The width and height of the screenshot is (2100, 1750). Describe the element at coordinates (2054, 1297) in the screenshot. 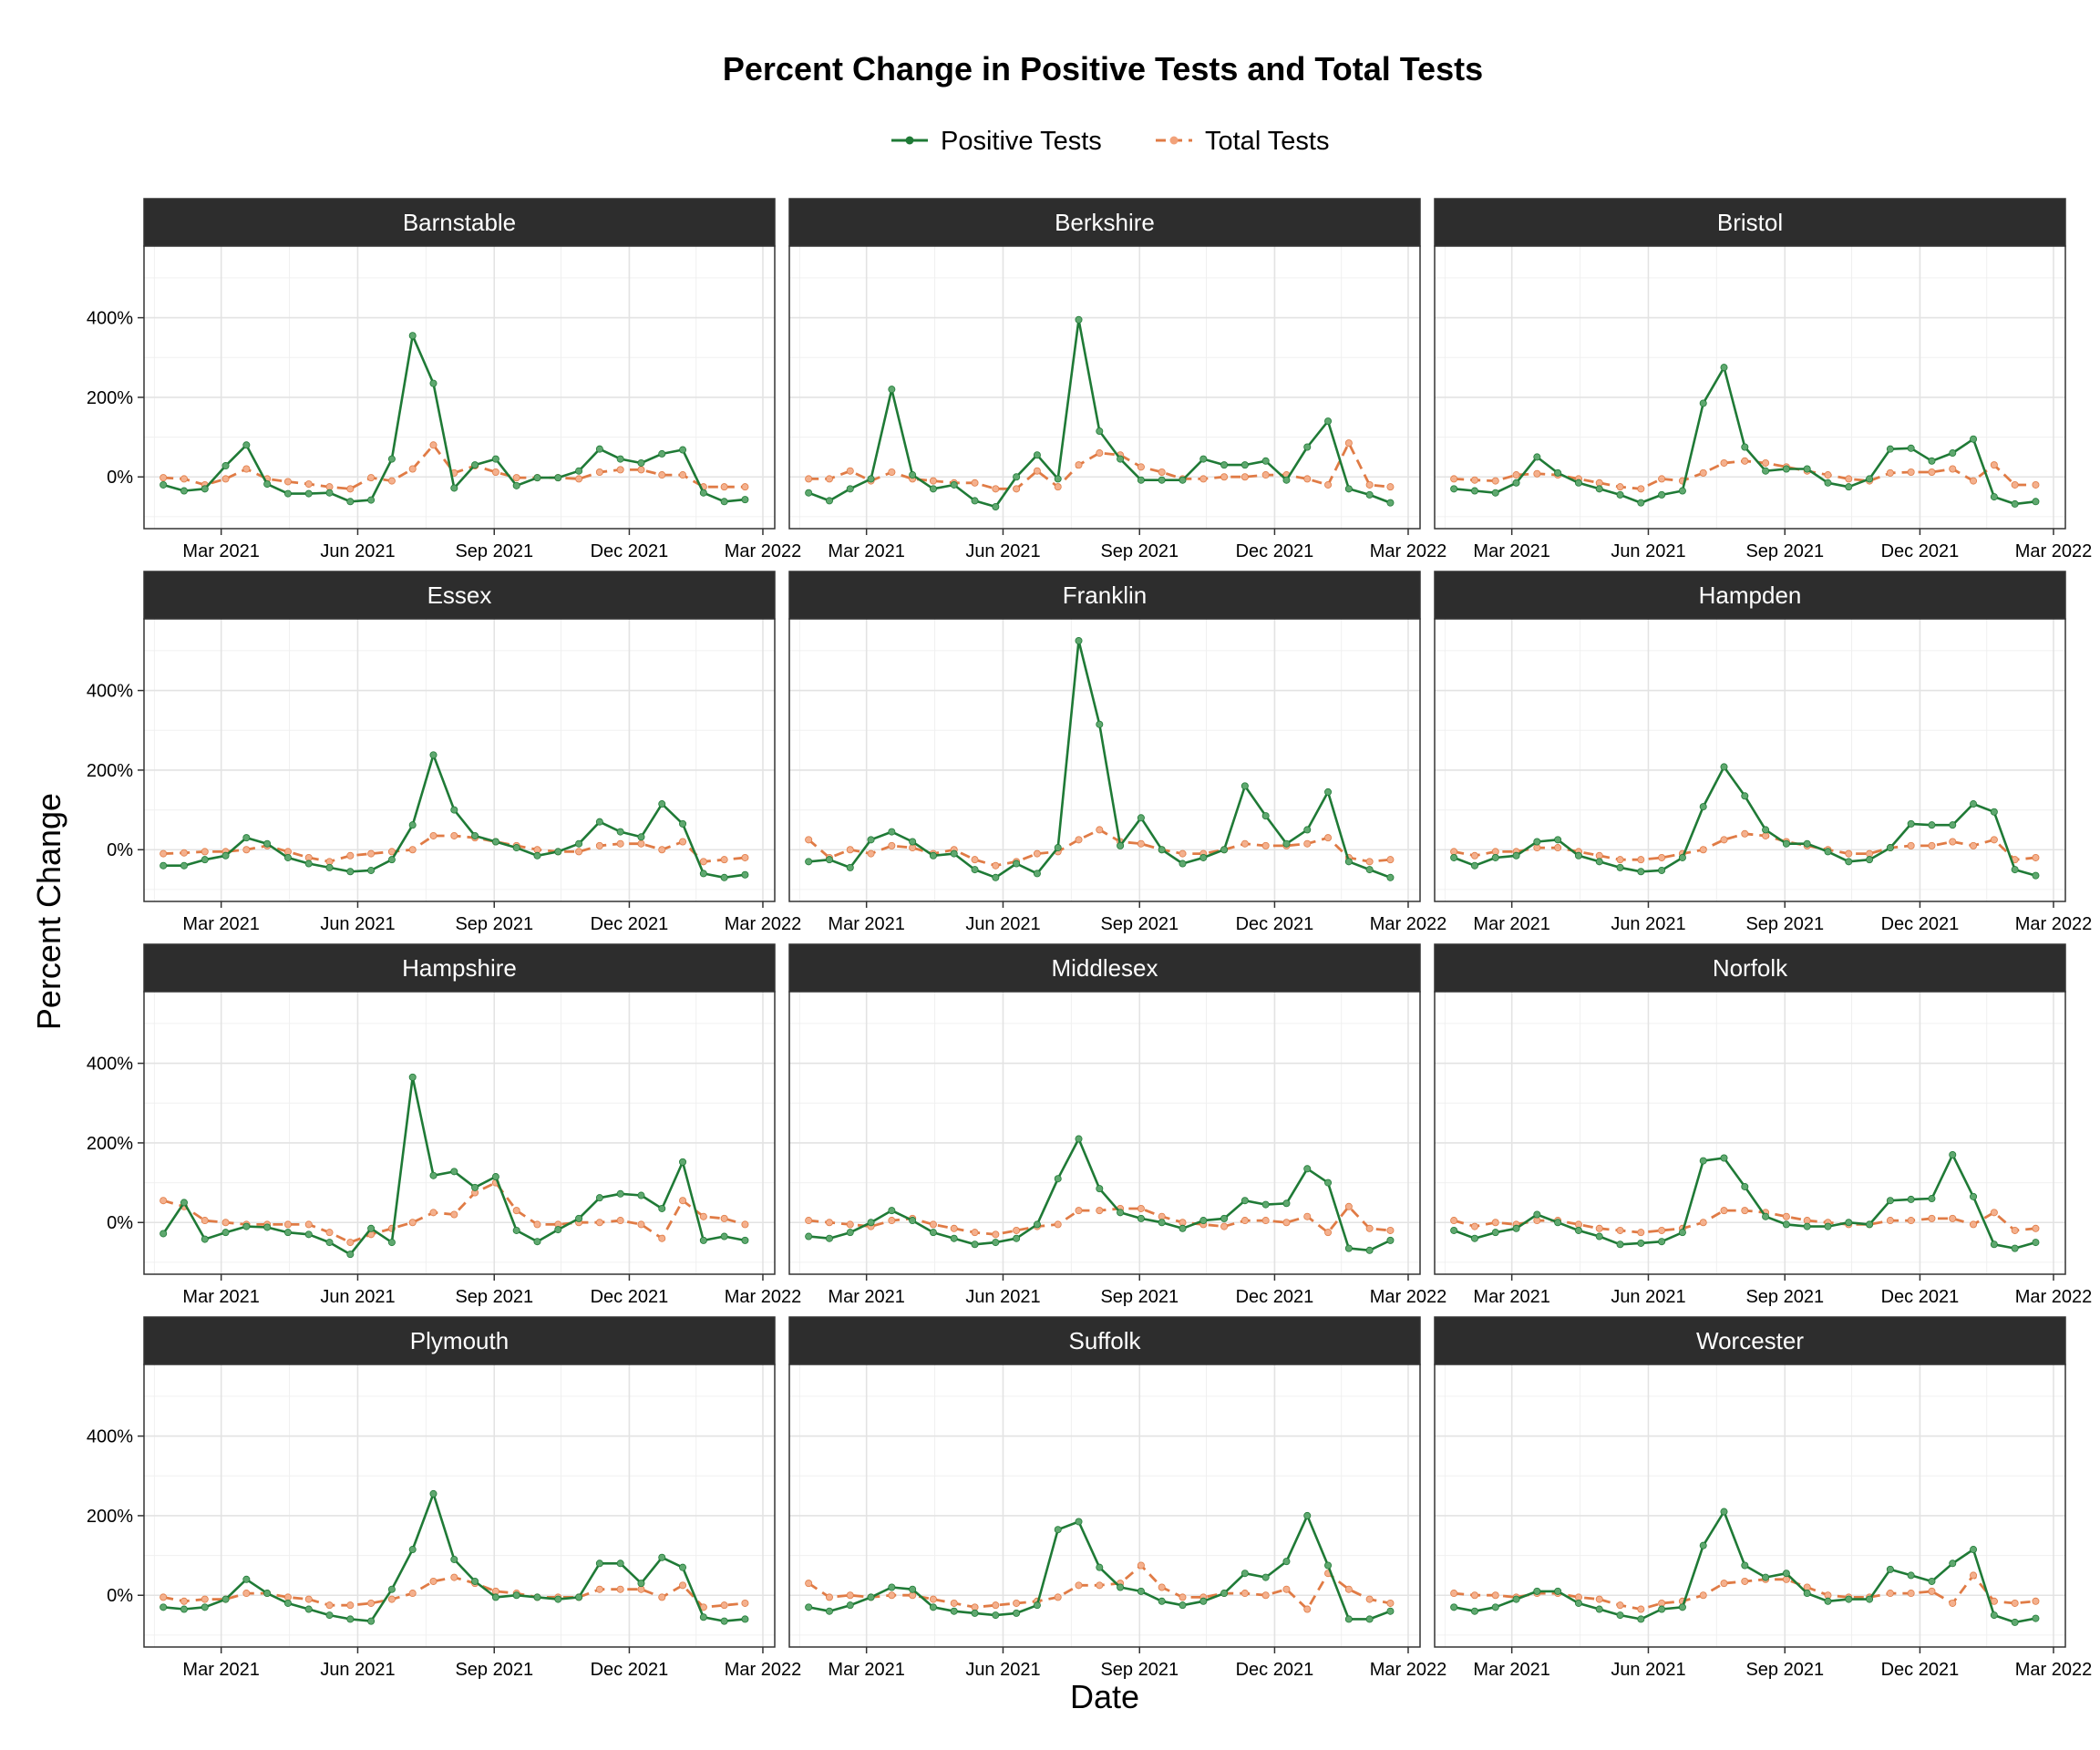

I see `x-tick-label: Mar 2022` at that location.